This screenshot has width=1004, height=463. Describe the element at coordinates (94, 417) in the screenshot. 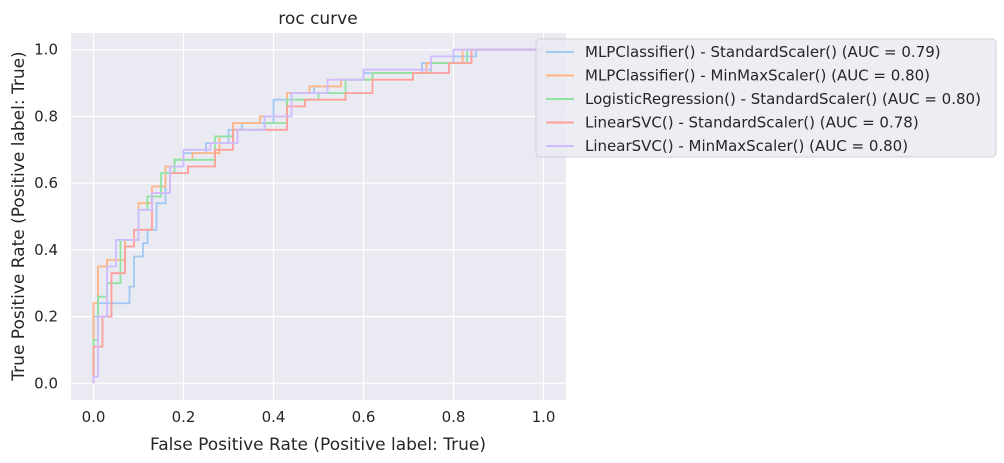

I see `x-tick-label: 0.0` at that location.